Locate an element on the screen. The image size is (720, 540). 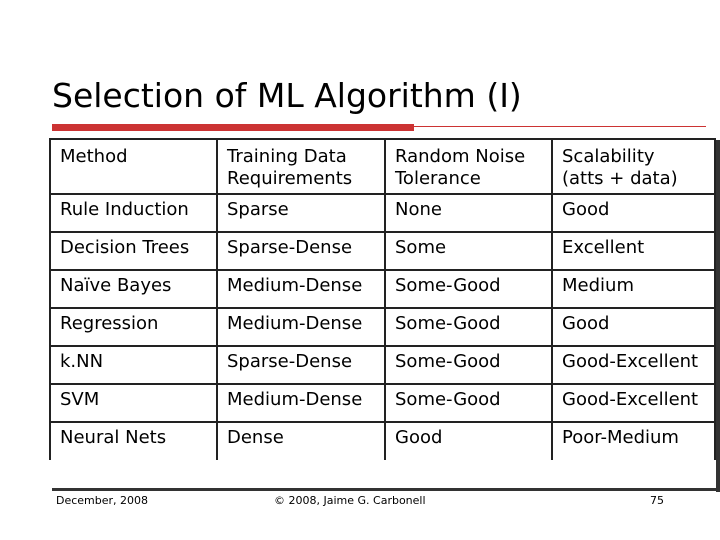
slide-title: Selection of ML Algorithm (I) is located at coordinates (287, 95).